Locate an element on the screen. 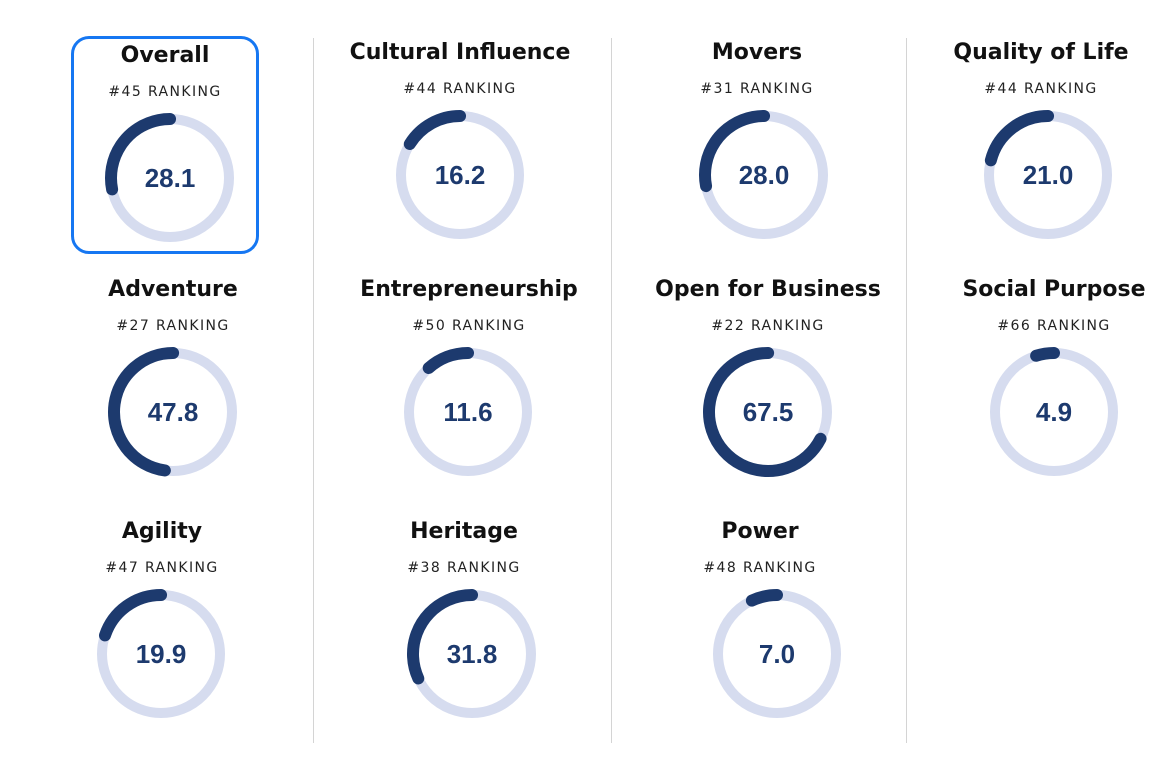 The height and width of the screenshot is (760, 1170). score-gauge: 28.0 is located at coordinates (764, 175).